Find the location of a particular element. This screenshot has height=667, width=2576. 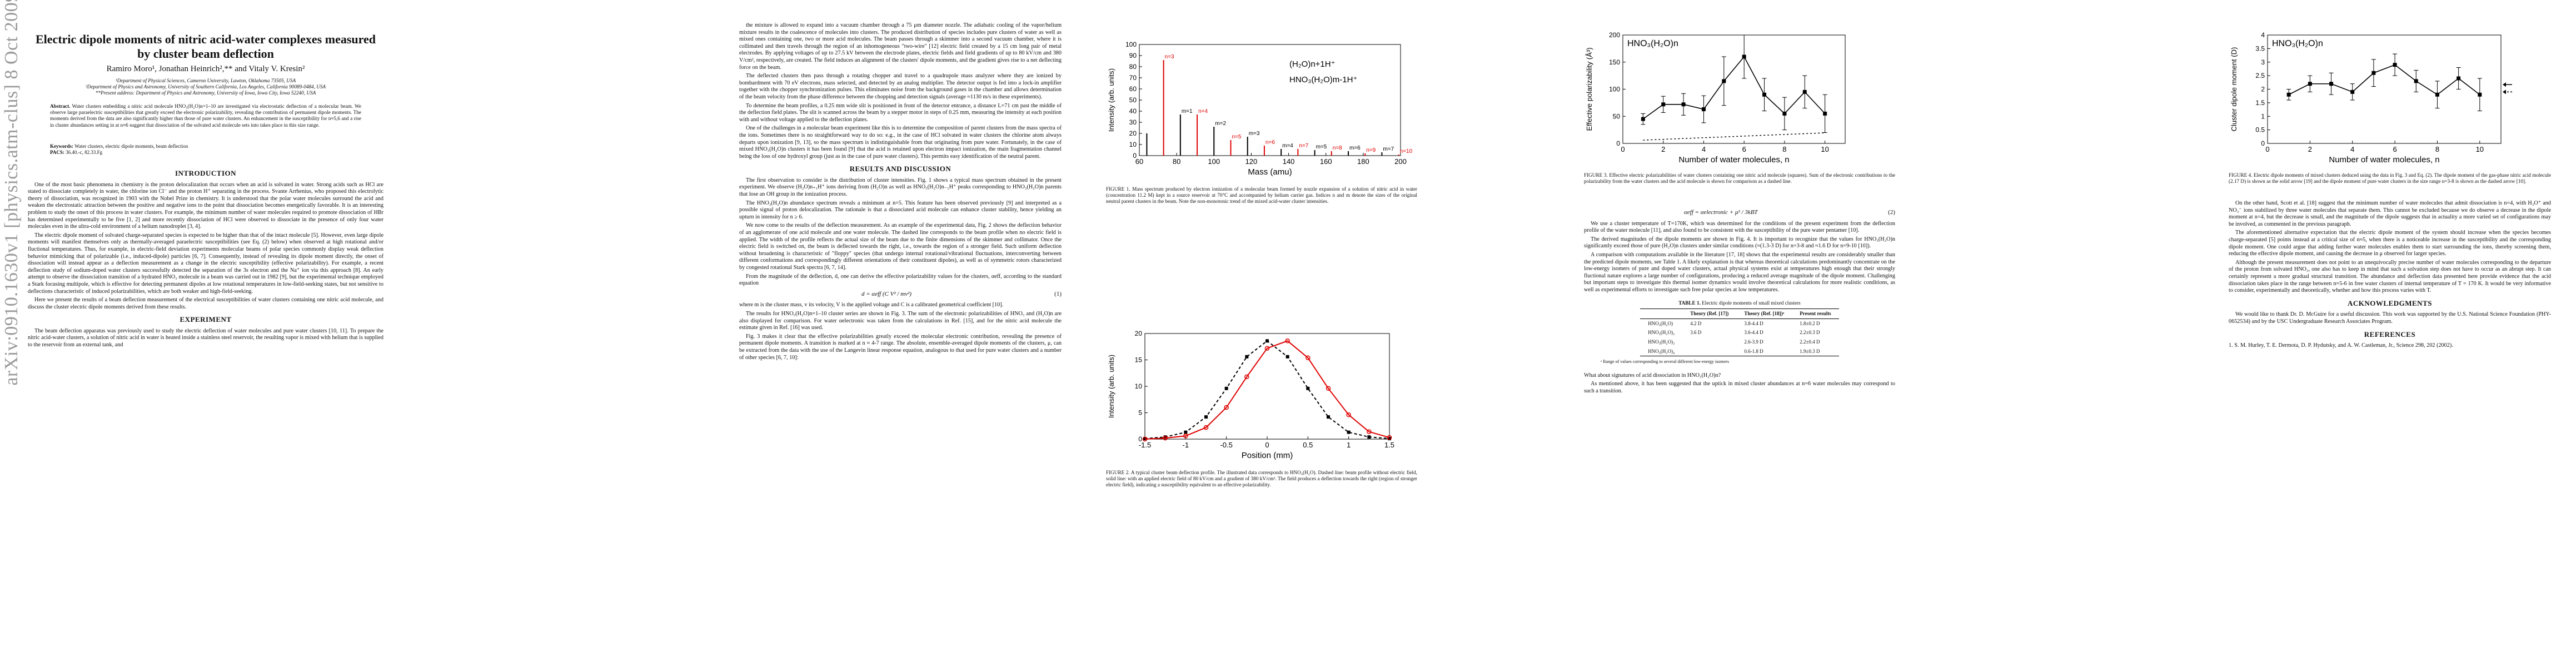

peak-label: m=2 is located at coordinates (1220, 124).